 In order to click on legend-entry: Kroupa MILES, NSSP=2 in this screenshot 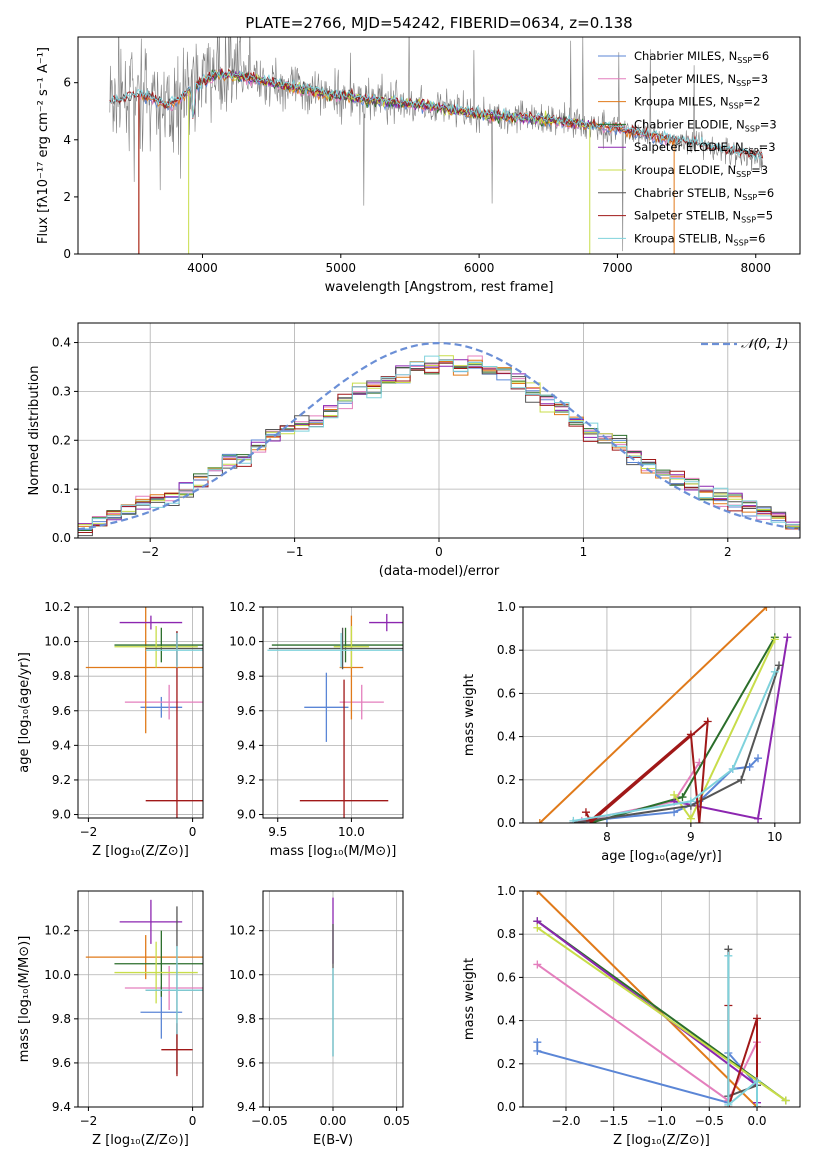, I will do `click(697, 103)`.